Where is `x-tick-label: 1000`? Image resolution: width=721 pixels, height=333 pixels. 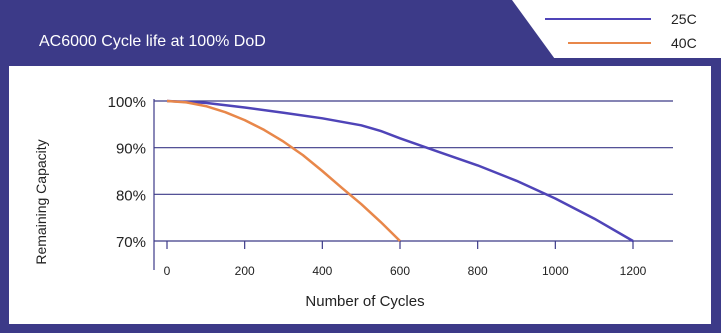 x-tick-label: 1000 is located at coordinates (555, 271).